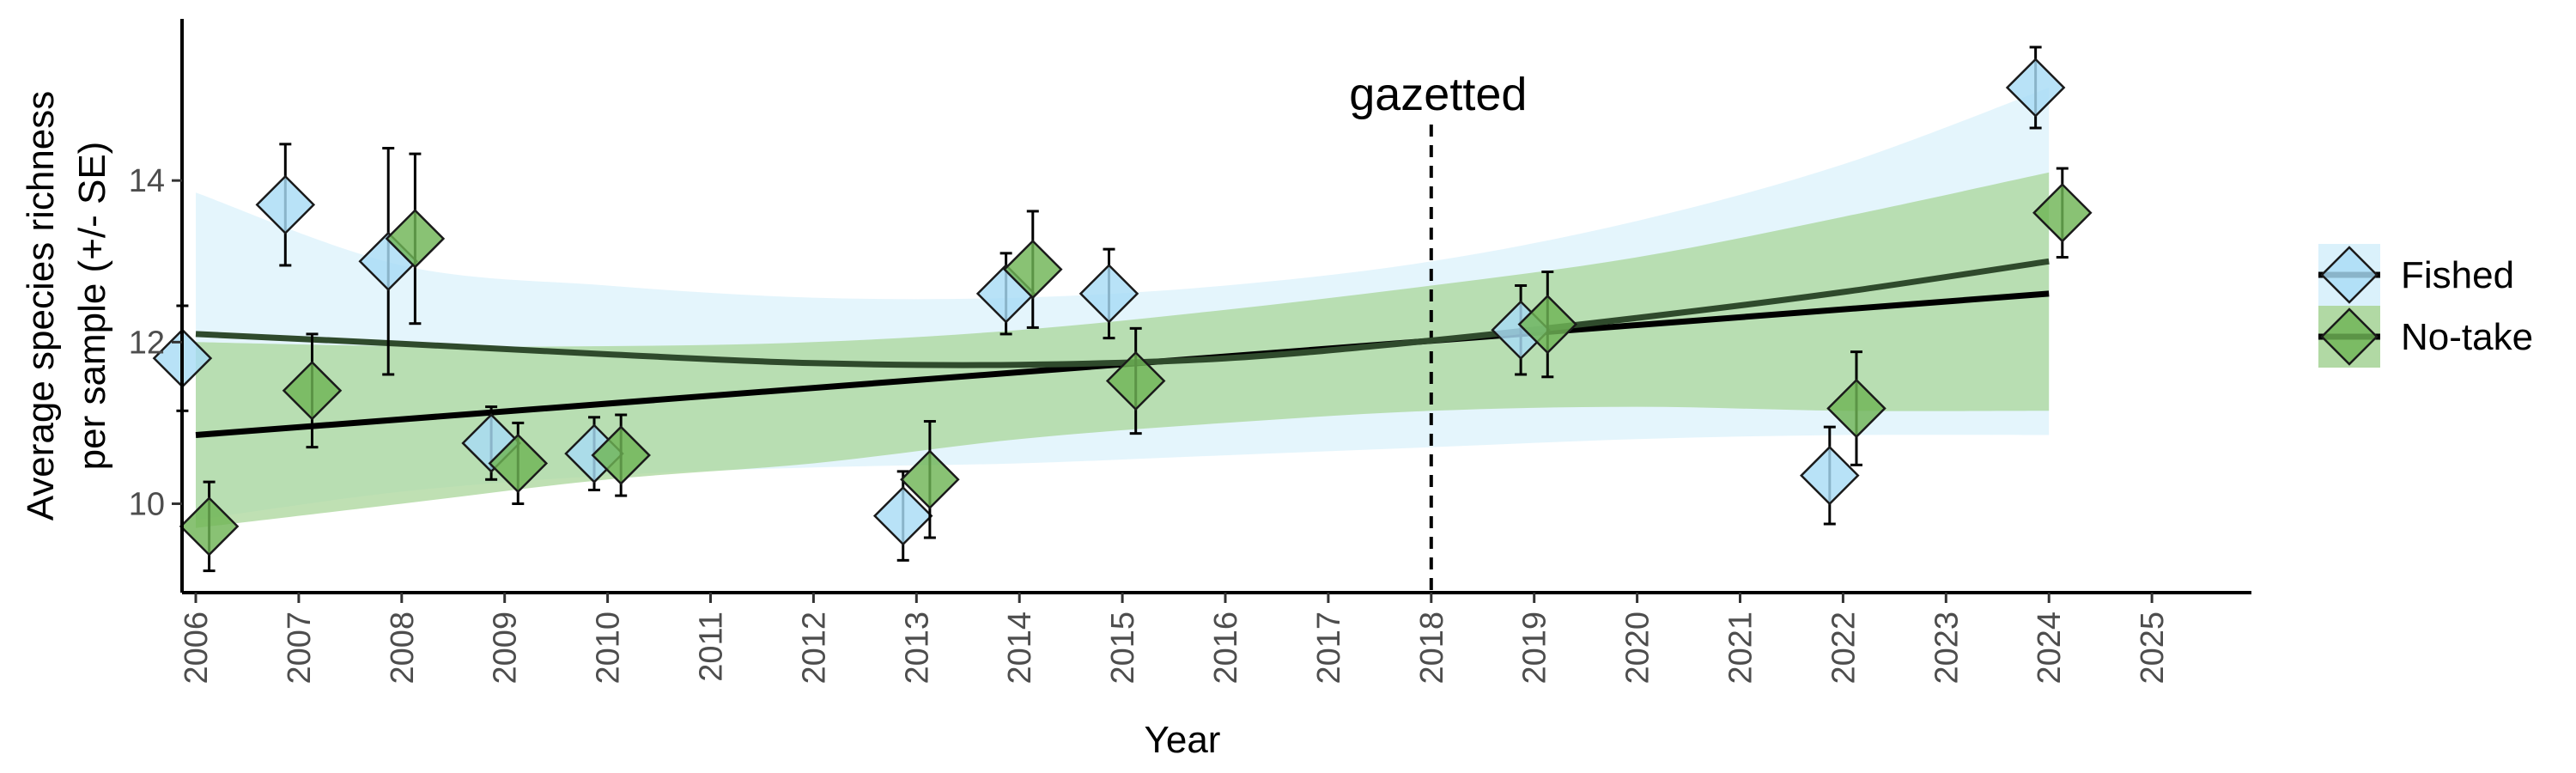  I want to click on gazetted-label: gazetted, so click(1438, 95).